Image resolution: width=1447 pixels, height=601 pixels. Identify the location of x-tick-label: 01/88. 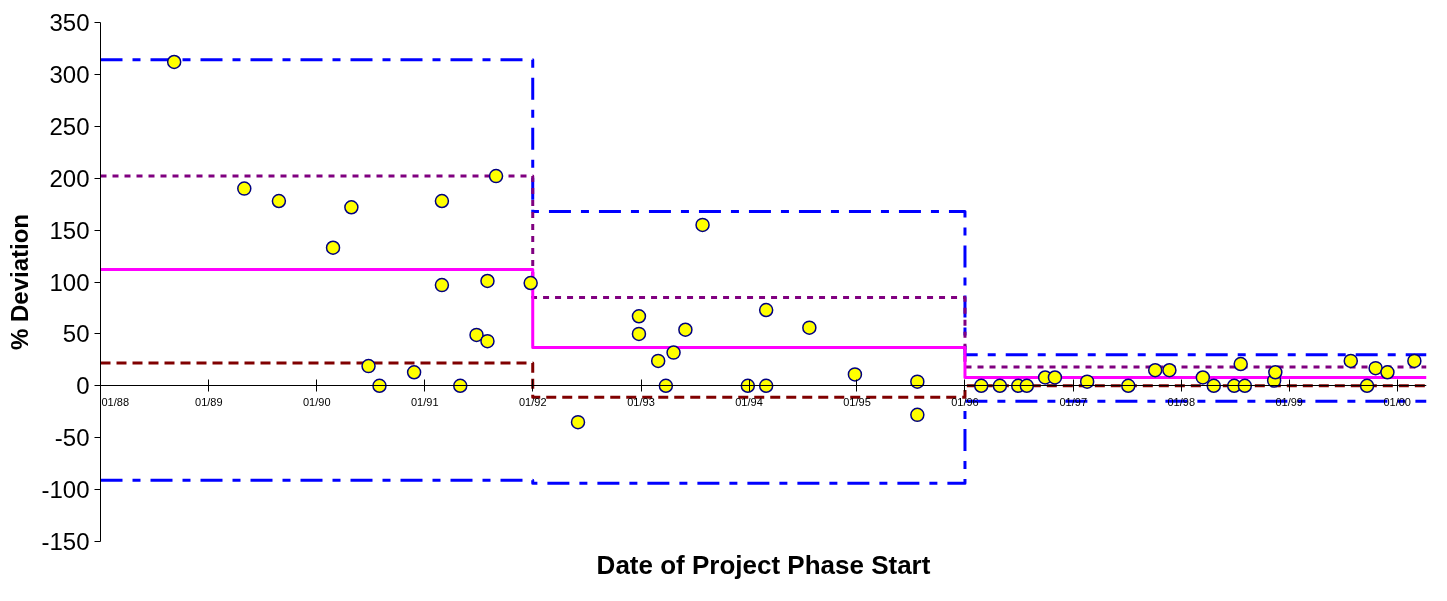
(115, 401).